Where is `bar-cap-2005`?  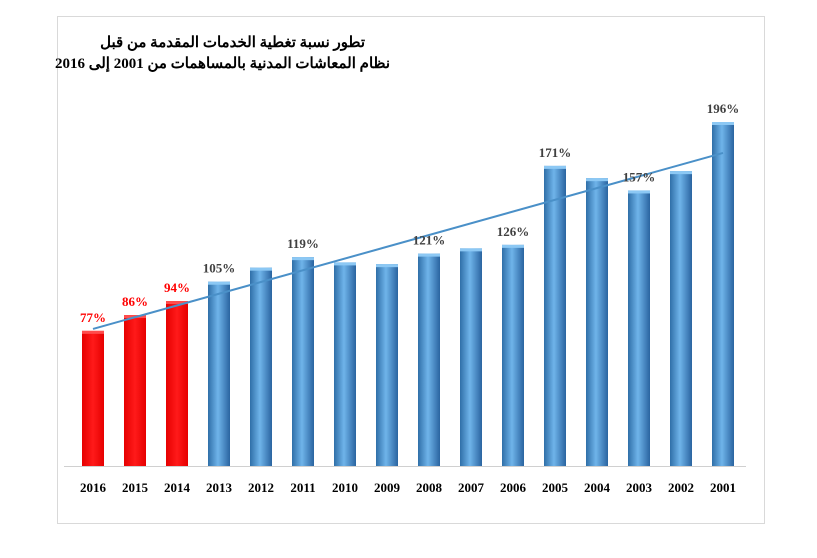
bar-cap-2005 is located at coordinates (555, 167).